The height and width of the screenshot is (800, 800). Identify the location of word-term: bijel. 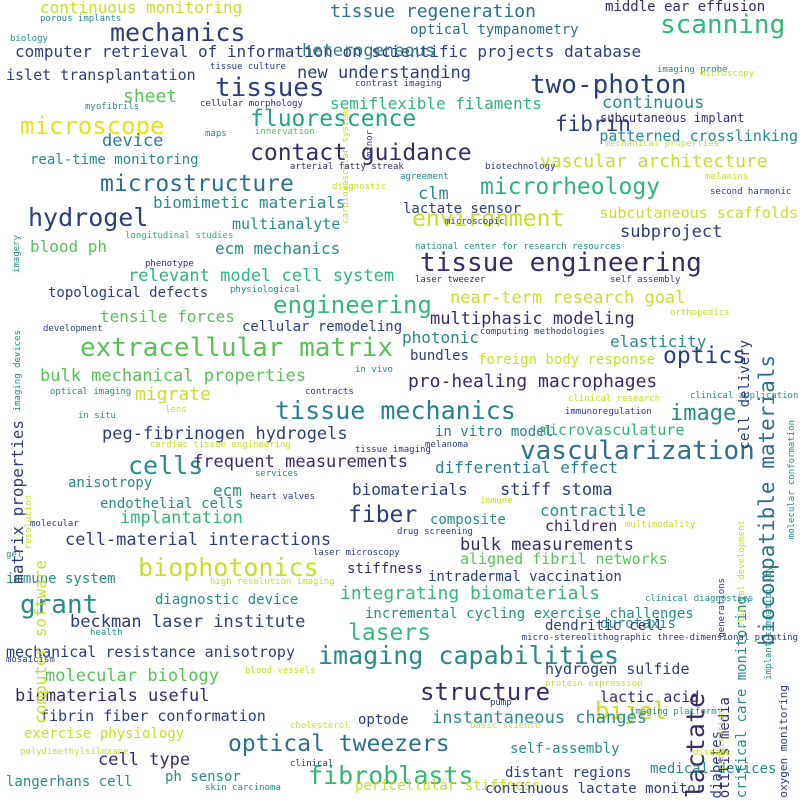
(631, 711).